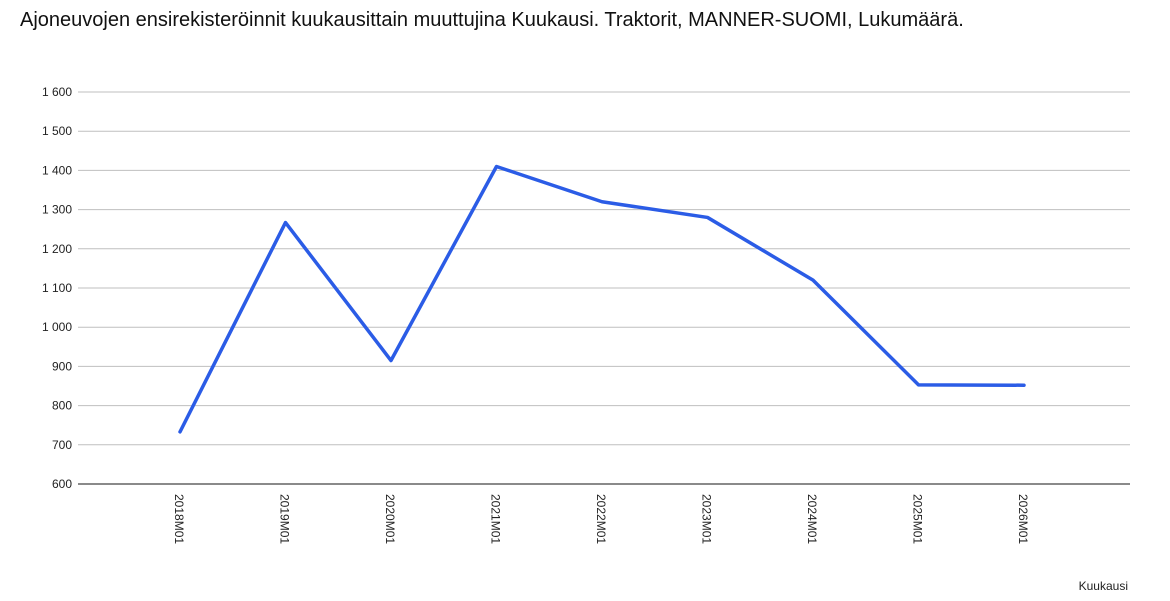  What do you see at coordinates (57, 210) in the screenshot?
I see `y-tick-label: 1 300` at bounding box center [57, 210].